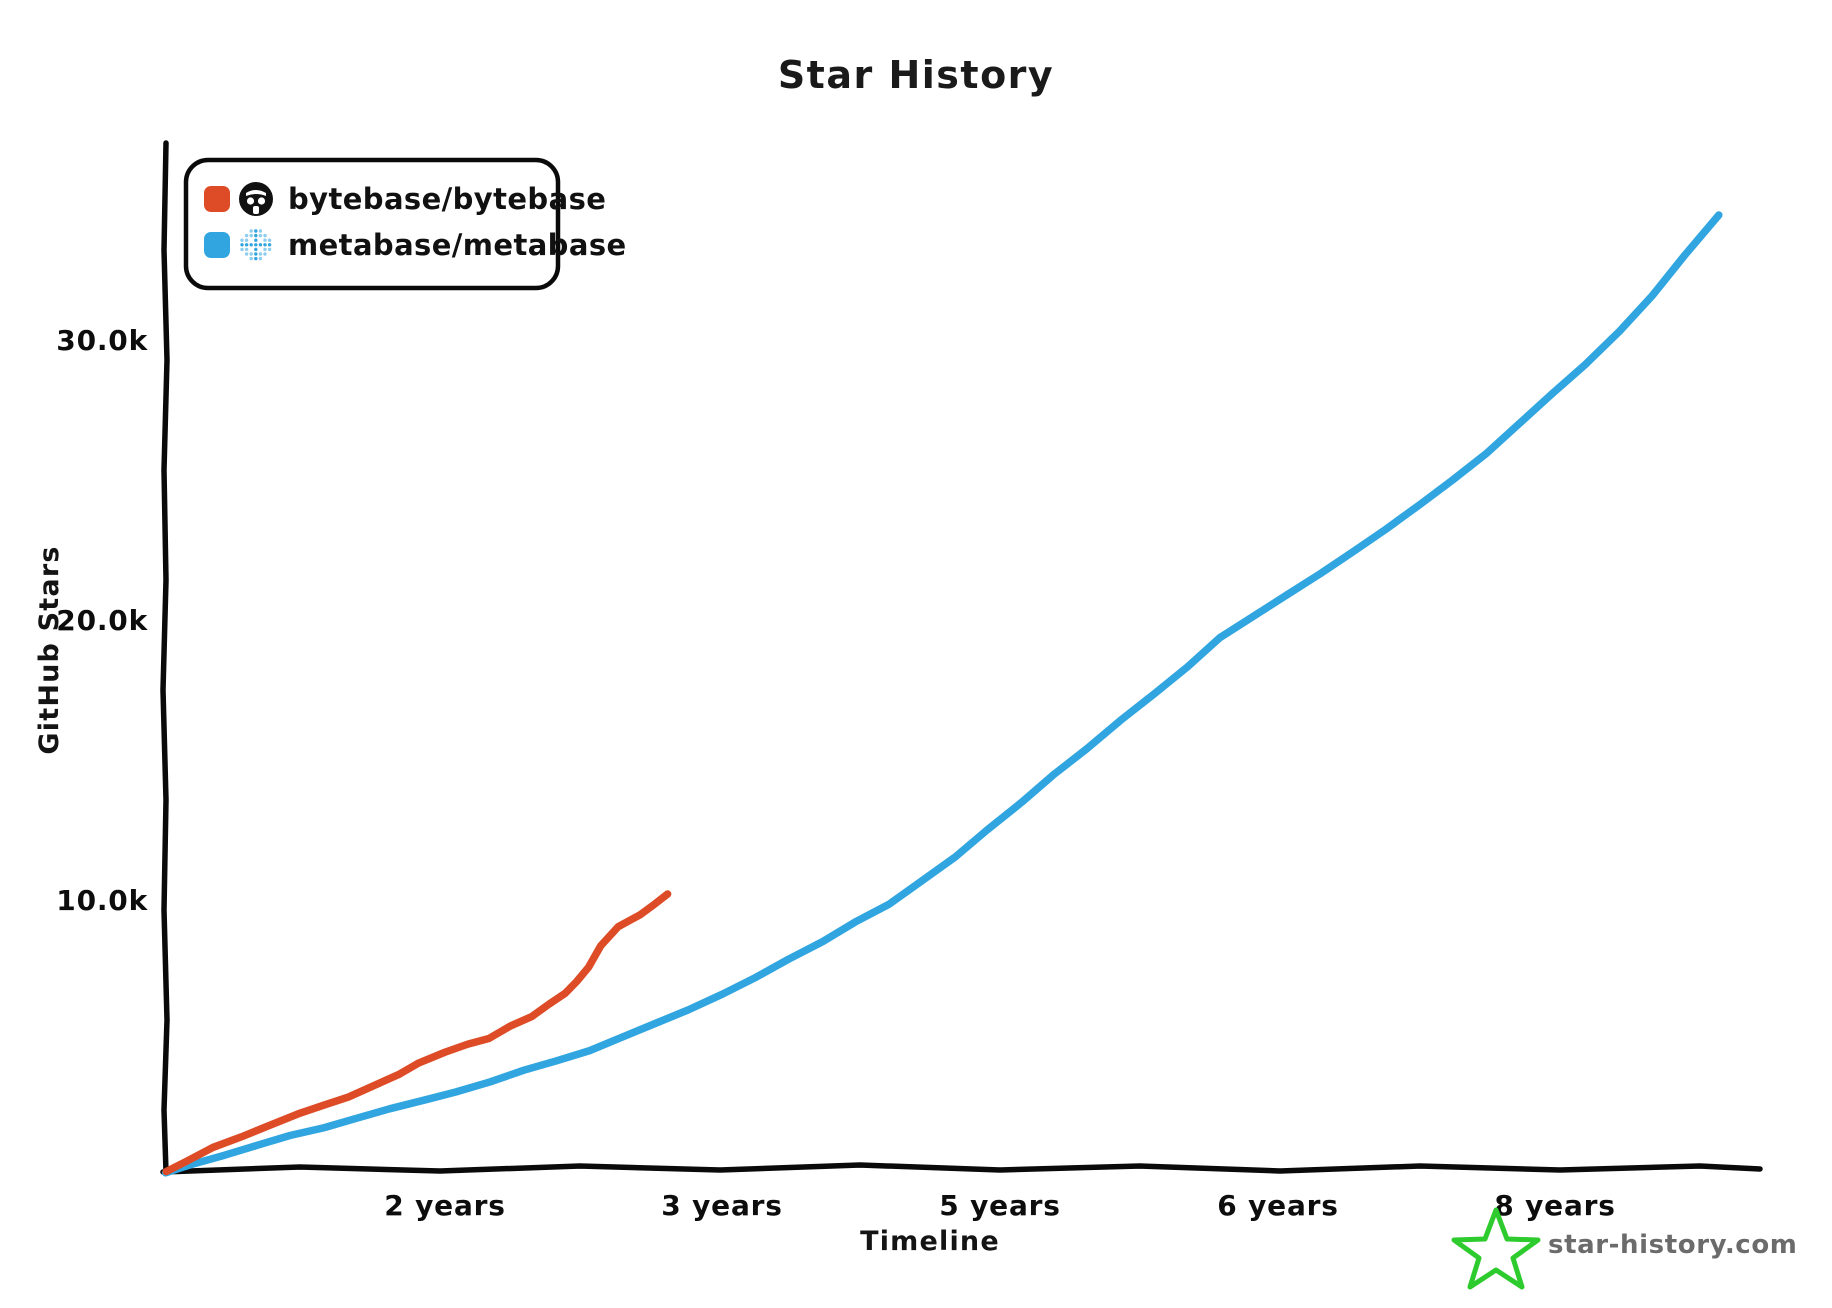 The height and width of the screenshot is (1308, 1832). What do you see at coordinates (930, 1241) in the screenshot?
I see `x-axis-label: Timeline` at bounding box center [930, 1241].